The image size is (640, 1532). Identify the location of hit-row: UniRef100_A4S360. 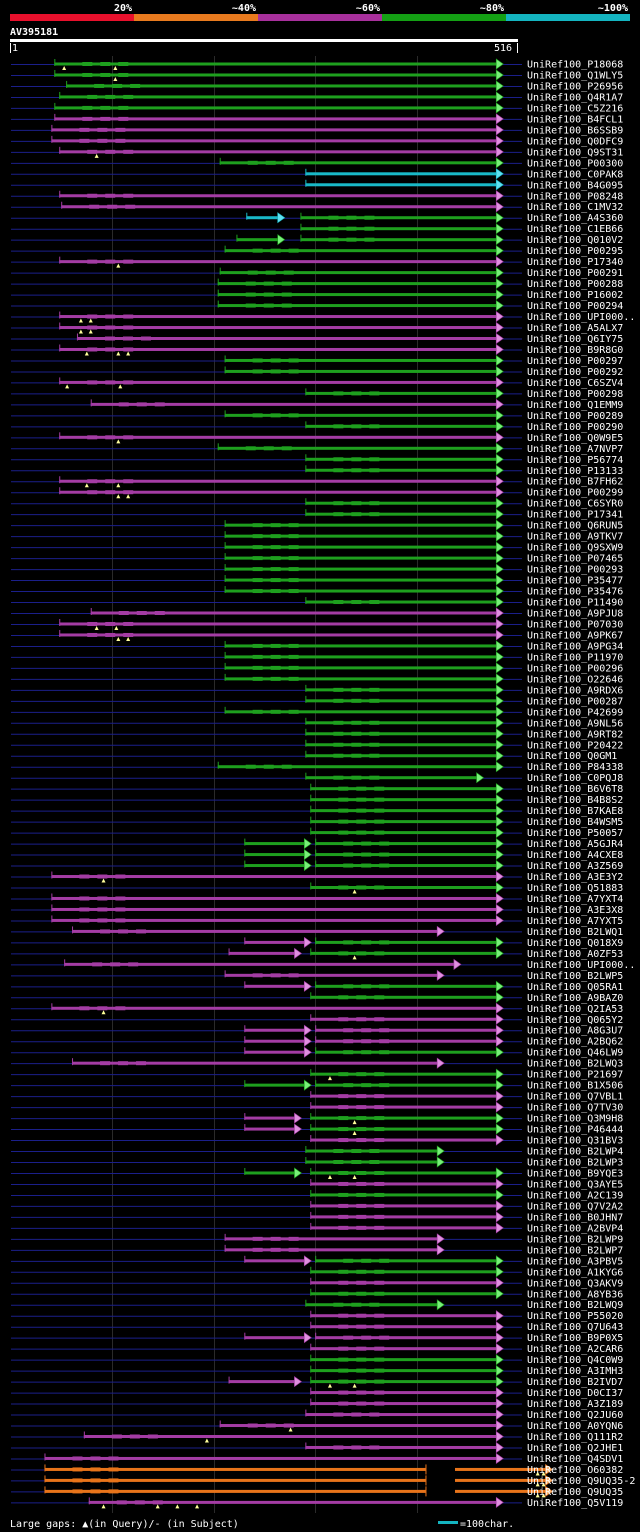
(317, 218).